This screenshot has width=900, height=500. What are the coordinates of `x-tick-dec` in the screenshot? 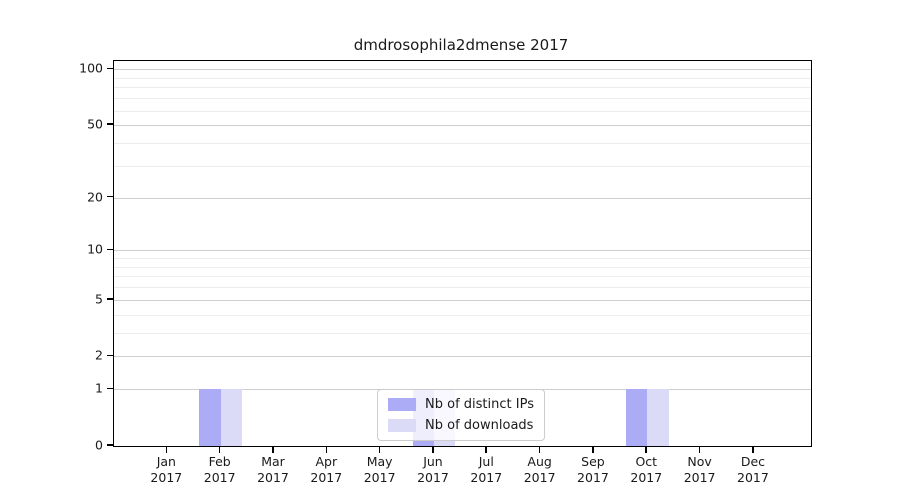 It's located at (753, 450).